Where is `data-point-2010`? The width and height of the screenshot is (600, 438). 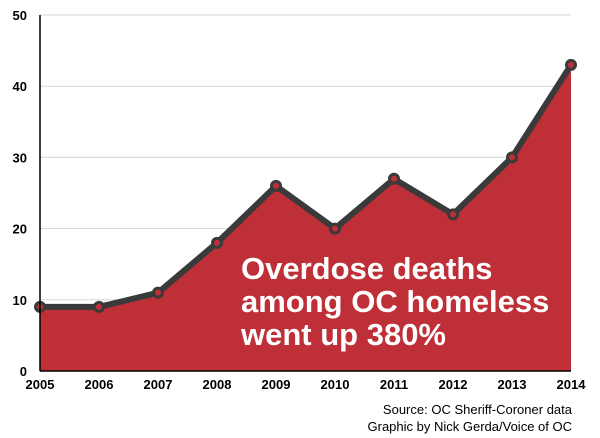
data-point-2010 is located at coordinates (335, 228).